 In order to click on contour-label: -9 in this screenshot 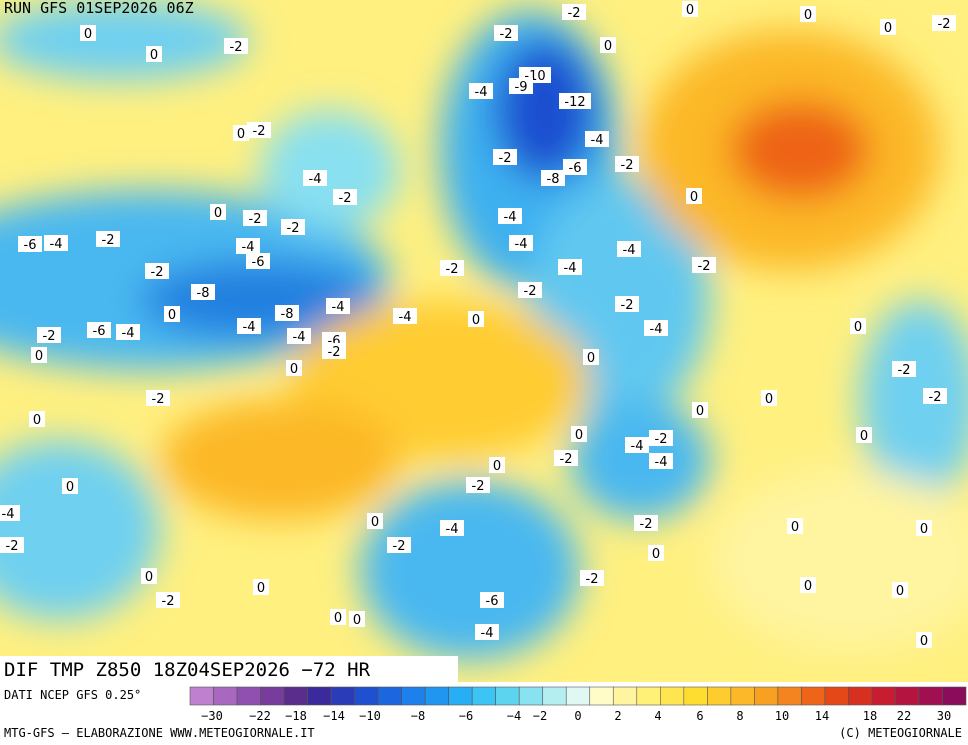, I will do `click(521, 87)`.